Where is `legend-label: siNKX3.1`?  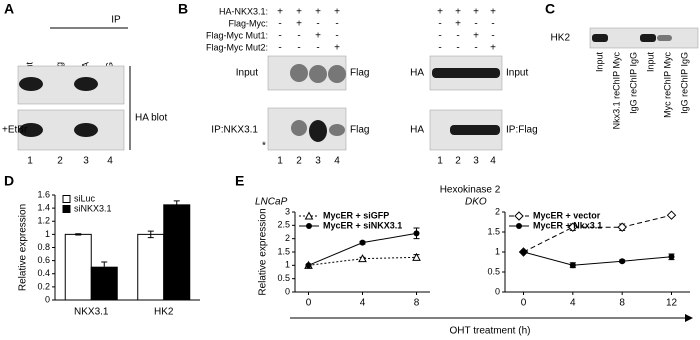 legend-label: siNKX3.1 is located at coordinates (93, 208).